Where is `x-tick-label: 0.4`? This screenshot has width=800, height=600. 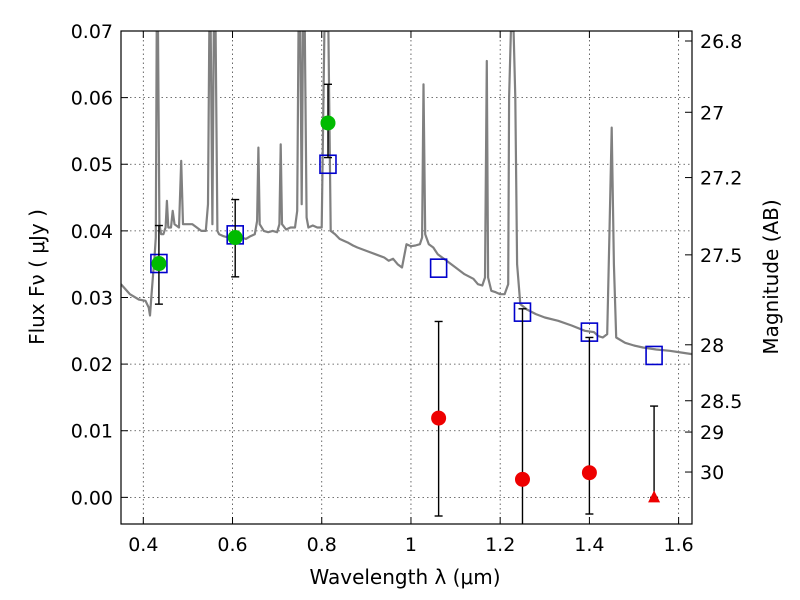
x-tick-label: 0.4 is located at coordinates (143, 545).